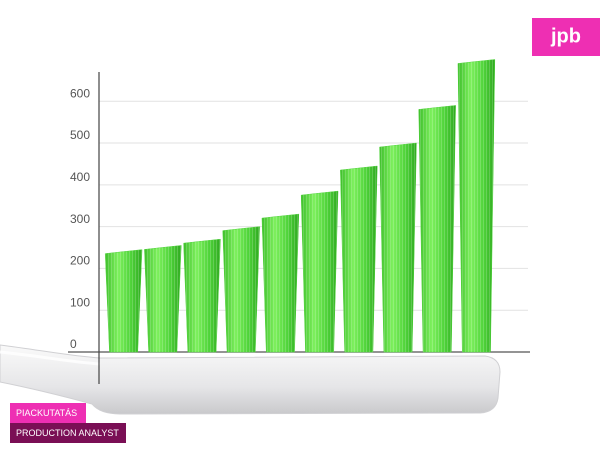  What do you see at coordinates (73, 344) in the screenshot?
I see `y-tick-label: 0` at bounding box center [73, 344].